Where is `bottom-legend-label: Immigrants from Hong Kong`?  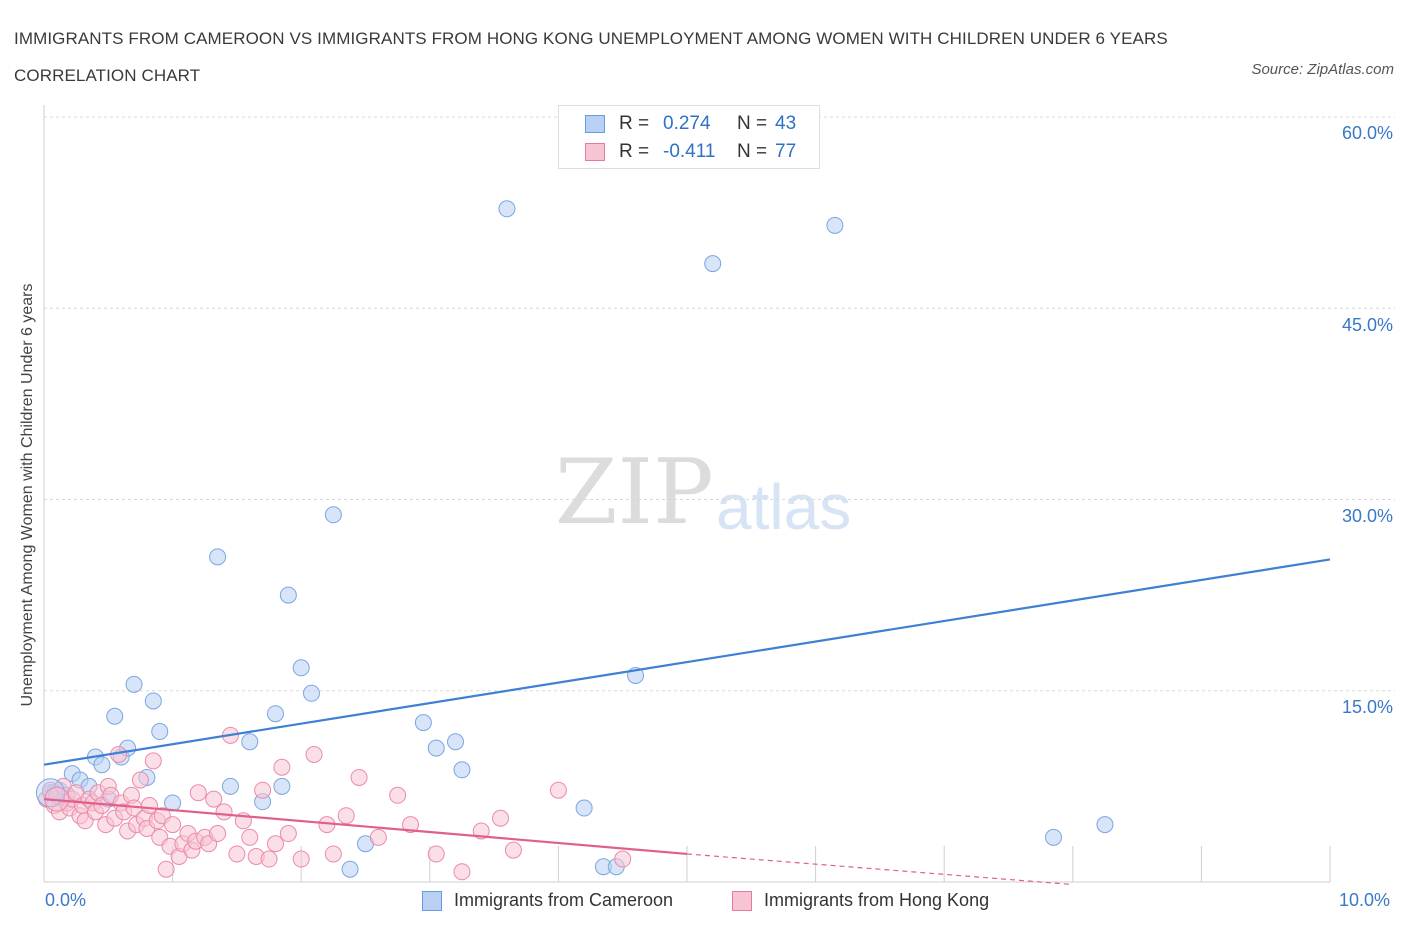 bottom-legend-label: Immigrants from Hong Kong is located at coordinates (877, 900).